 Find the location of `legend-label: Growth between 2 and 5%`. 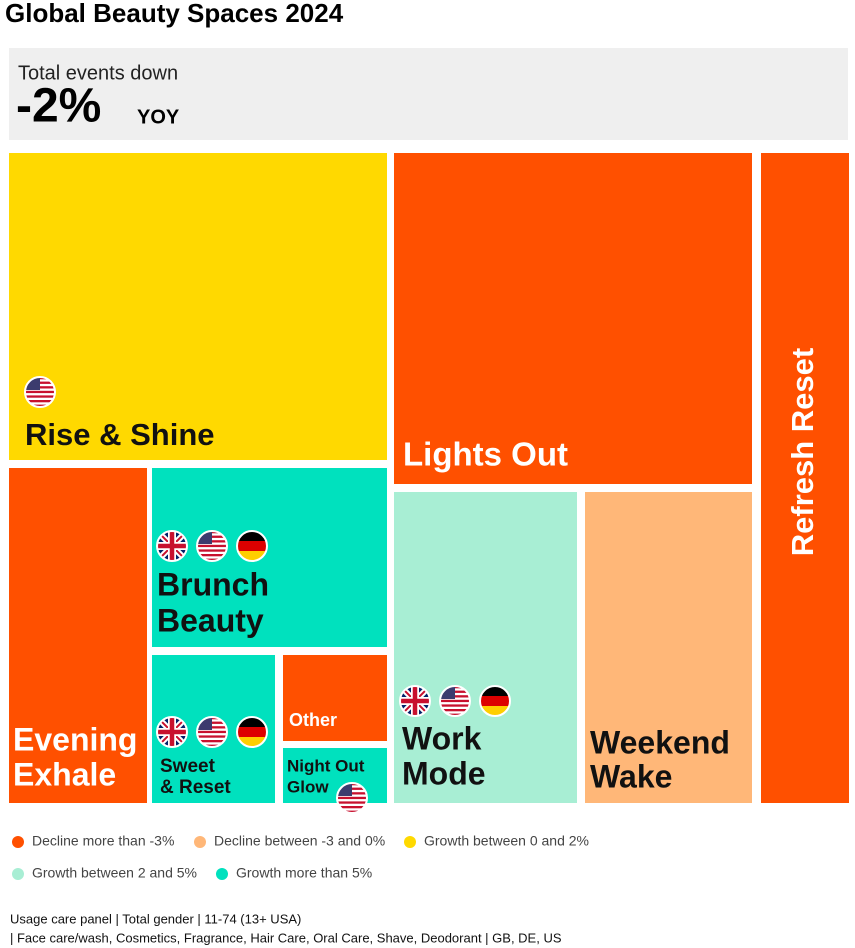

legend-label: Growth between 2 and 5% is located at coordinates (114, 873).